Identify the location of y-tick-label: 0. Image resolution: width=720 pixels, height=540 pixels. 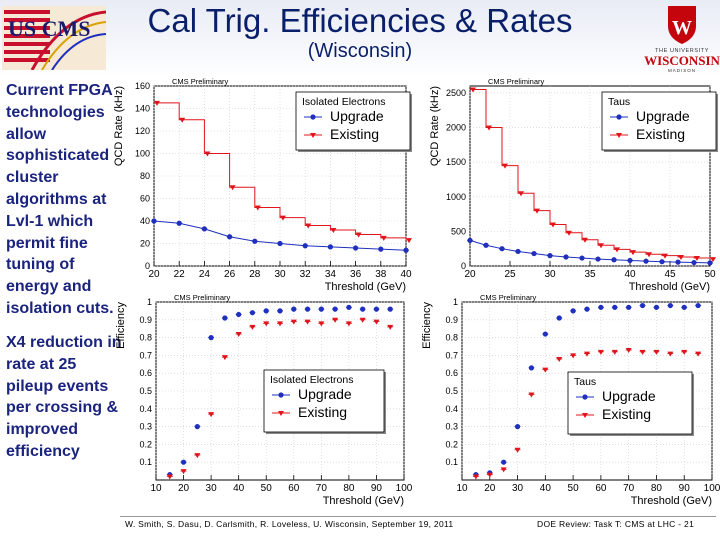
(463, 266).